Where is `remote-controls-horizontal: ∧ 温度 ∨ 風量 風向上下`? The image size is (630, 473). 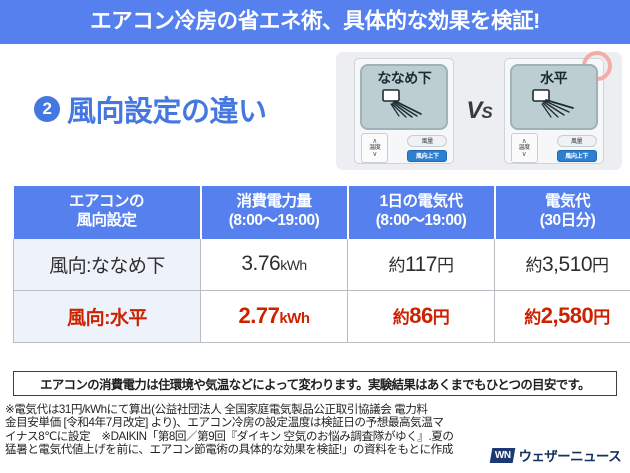 remote-controls-horizontal: ∧ 温度 ∨ 風量 風向上下 is located at coordinates (554, 146).